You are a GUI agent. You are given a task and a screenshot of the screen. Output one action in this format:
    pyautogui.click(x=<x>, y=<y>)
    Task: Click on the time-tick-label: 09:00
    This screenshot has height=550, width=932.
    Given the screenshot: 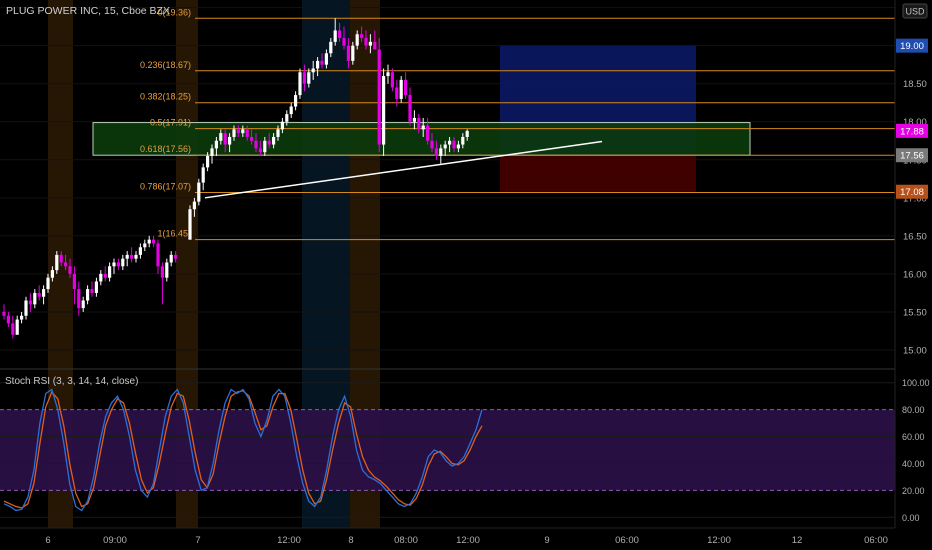 What is the action you would take?
    pyautogui.click(x=115, y=540)
    